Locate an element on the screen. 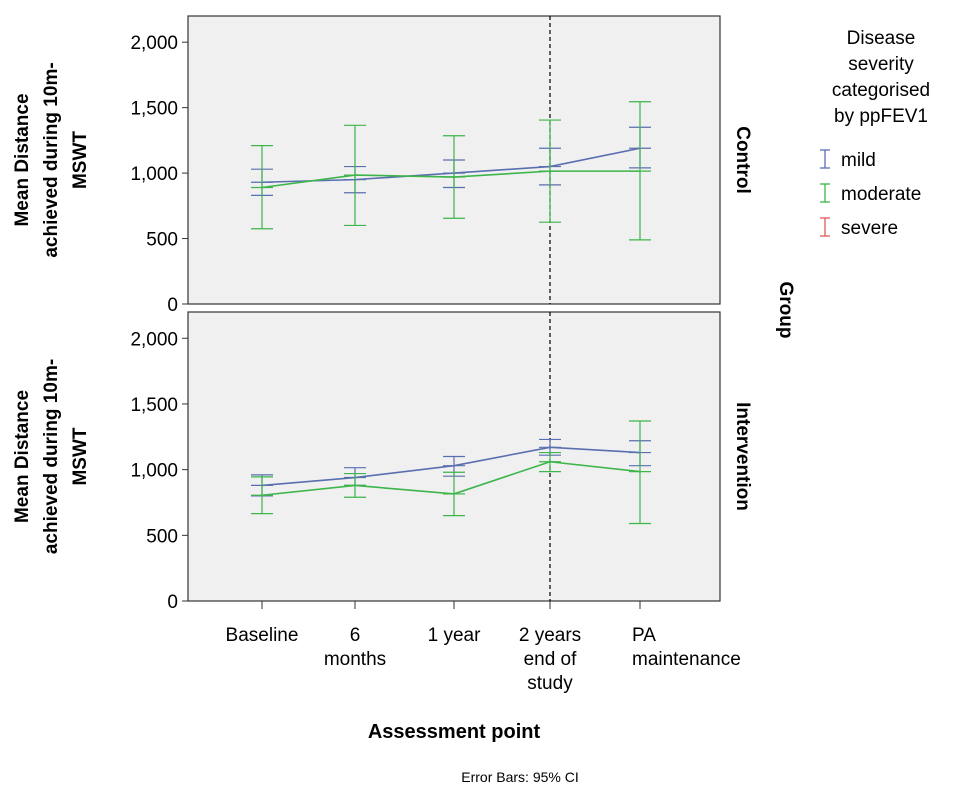 The image size is (953, 786). legend-label-moderate: moderate is located at coordinates (881, 194).